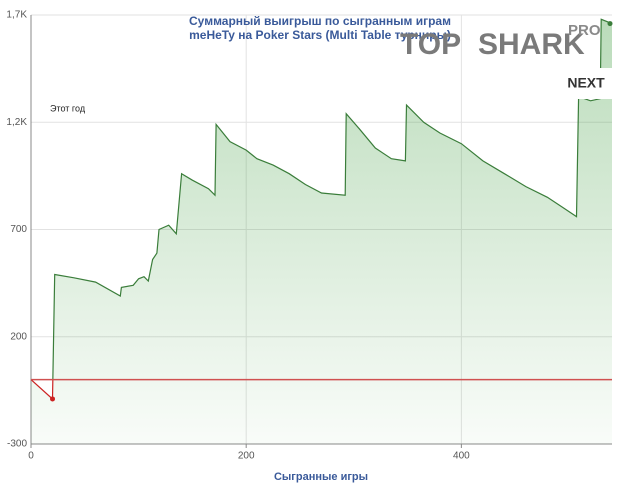 This screenshot has height=491, width=617. Describe the element at coordinates (320, 21) in the screenshot. I see `chart-title: Суммарный выигрыш по сыгранным играм` at that location.